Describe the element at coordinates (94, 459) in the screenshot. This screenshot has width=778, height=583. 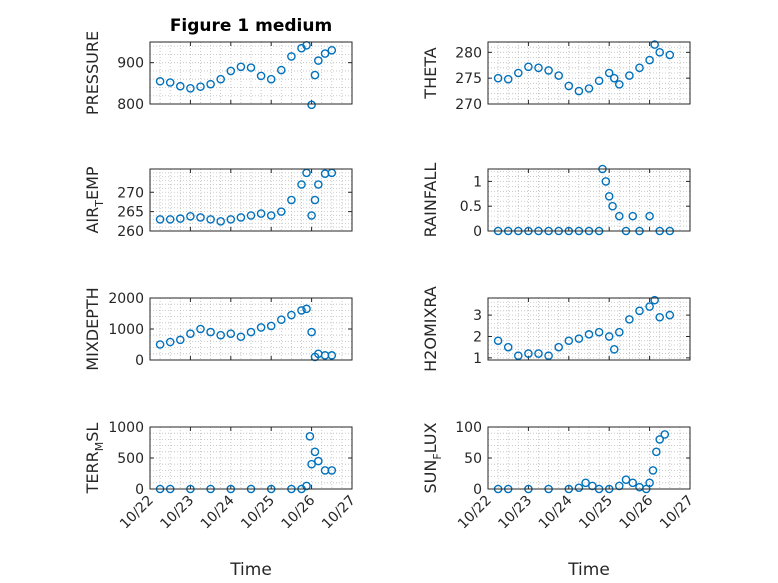
I see `y-axis-label: TERRMSL` at that location.